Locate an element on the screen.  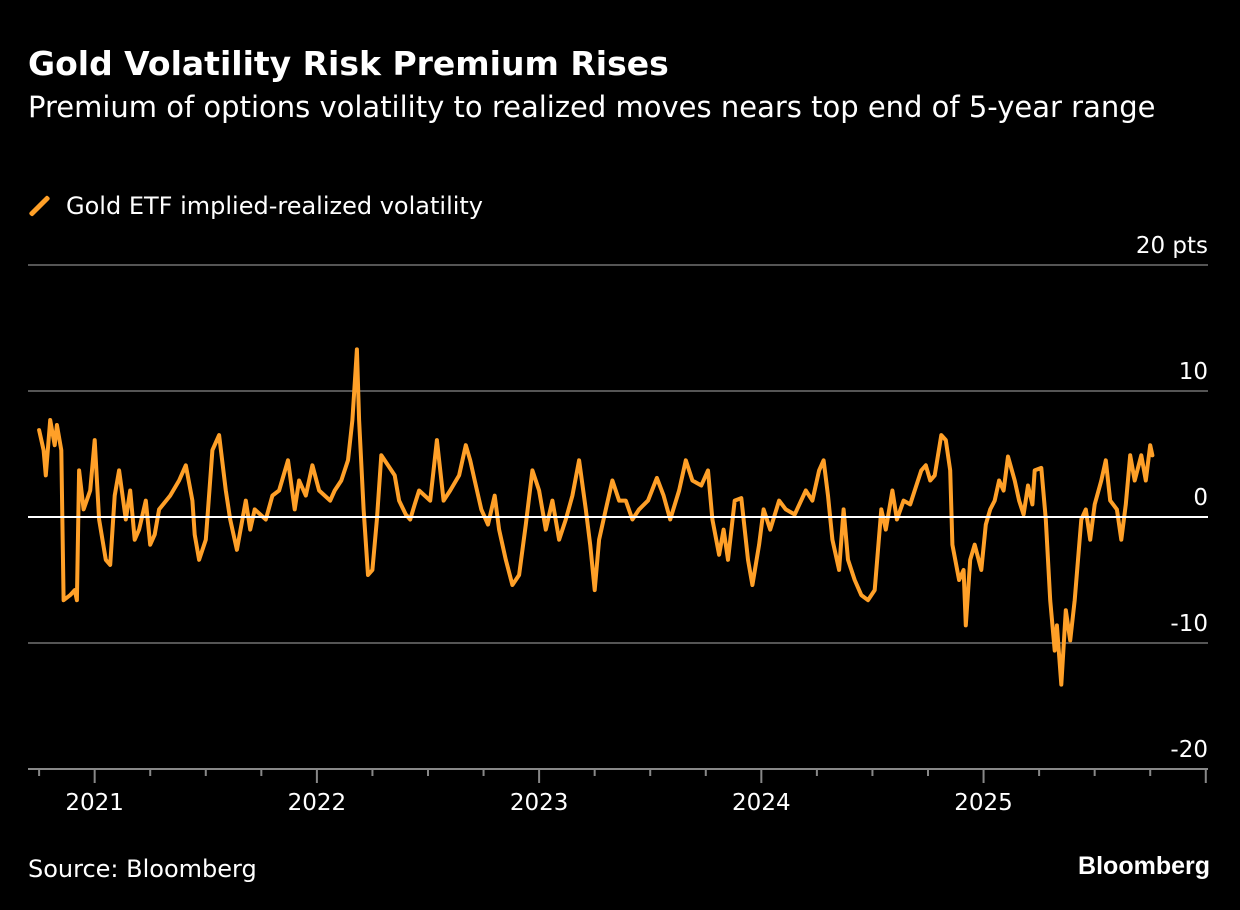
x-tick-label: 2024 is located at coordinates (761, 803).